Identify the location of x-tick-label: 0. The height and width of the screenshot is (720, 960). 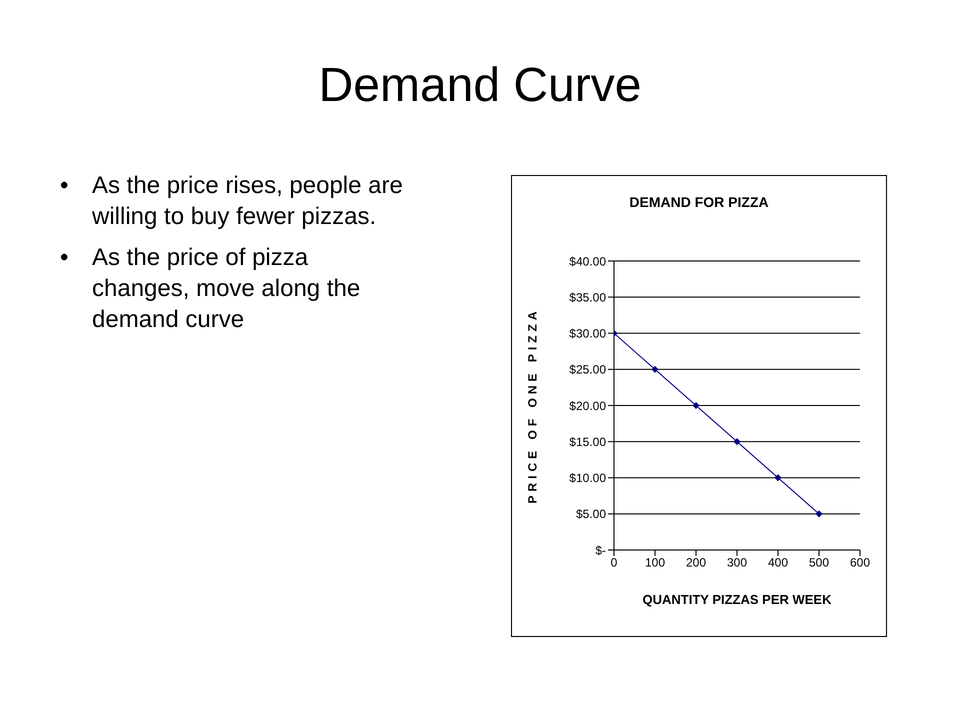
(614, 563).